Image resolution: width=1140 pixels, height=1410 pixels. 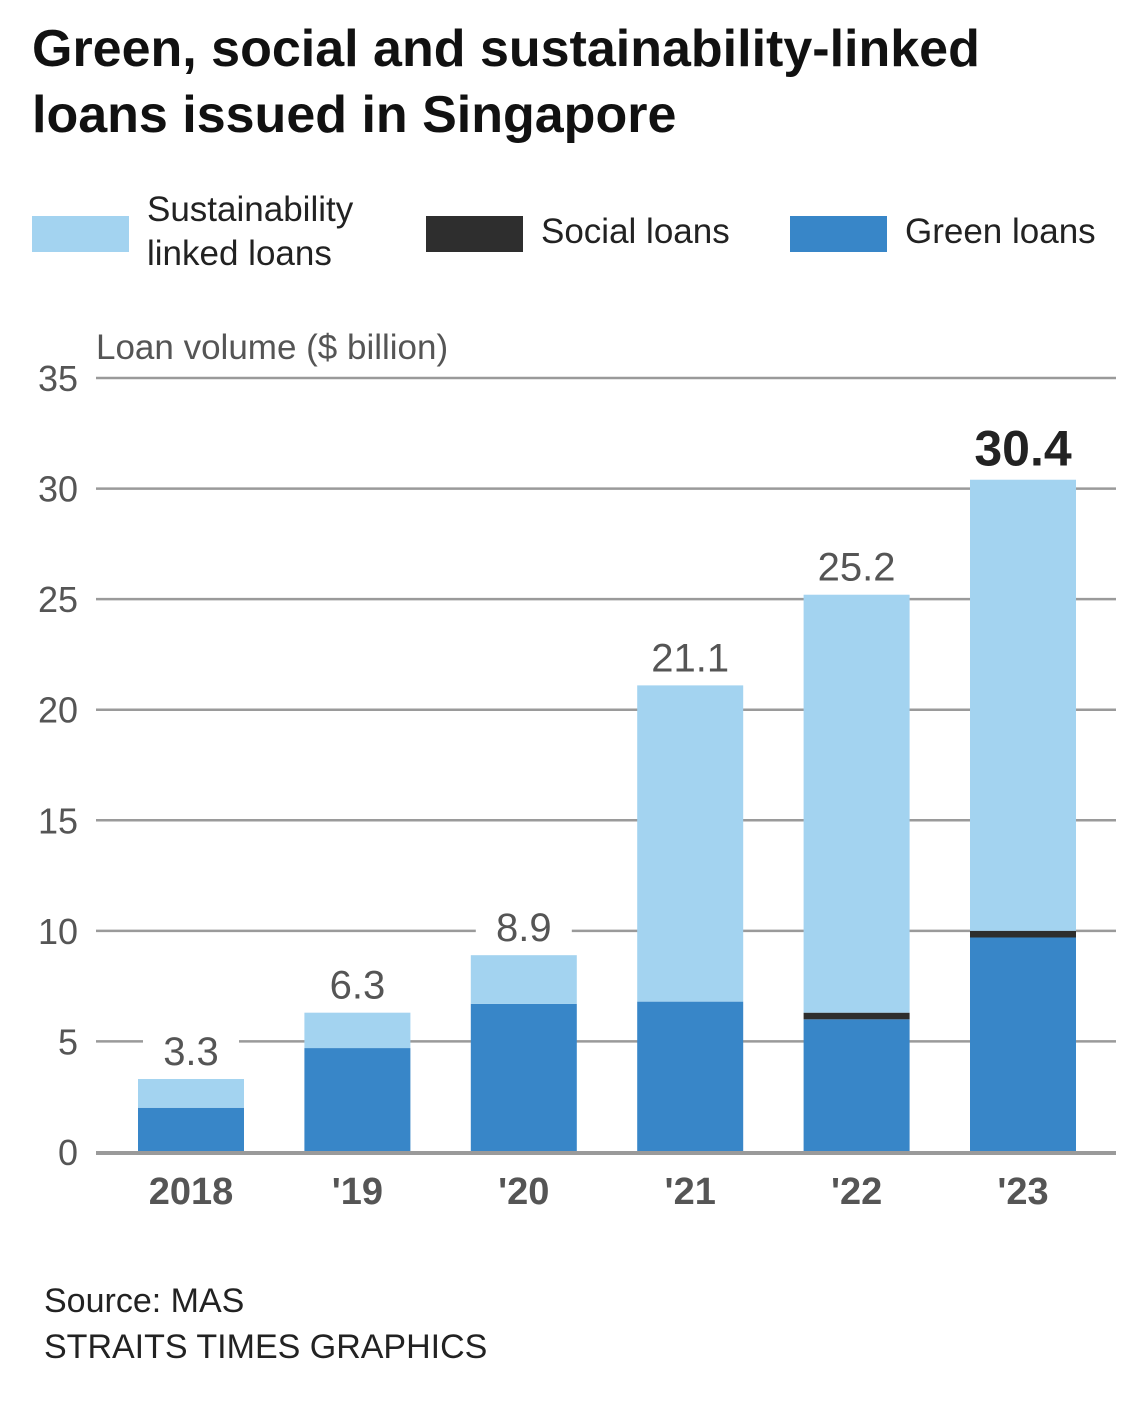 What do you see at coordinates (266, 1347) in the screenshot?
I see `graphics-credit: STRAITS TIMES GRAPHICS` at bounding box center [266, 1347].